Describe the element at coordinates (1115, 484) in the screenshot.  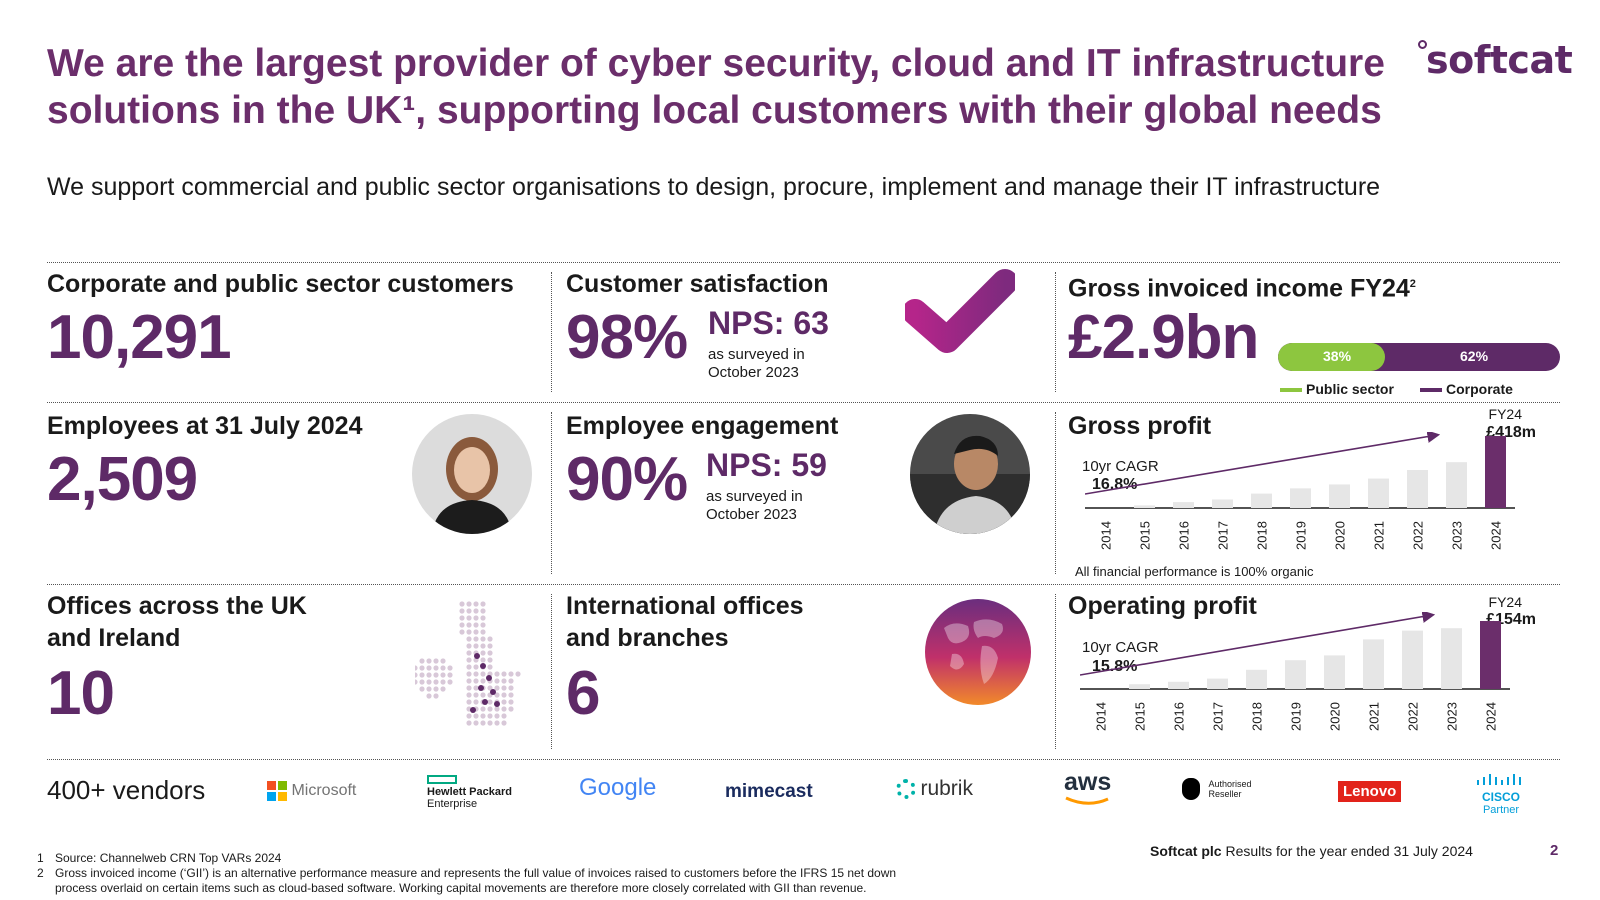
I see `gp-cagr-value: 16.8%` at that location.